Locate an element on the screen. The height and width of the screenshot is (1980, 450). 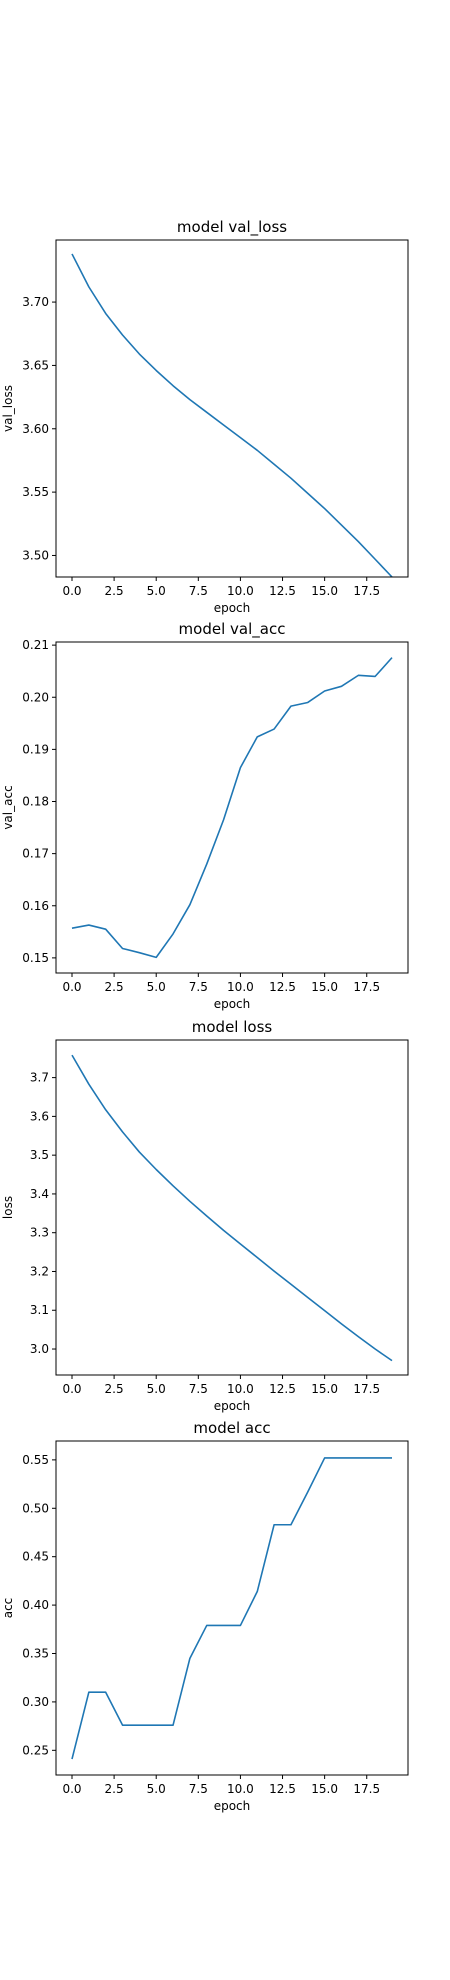
y-tick-label: 3.4 is located at coordinates (39, 1194).